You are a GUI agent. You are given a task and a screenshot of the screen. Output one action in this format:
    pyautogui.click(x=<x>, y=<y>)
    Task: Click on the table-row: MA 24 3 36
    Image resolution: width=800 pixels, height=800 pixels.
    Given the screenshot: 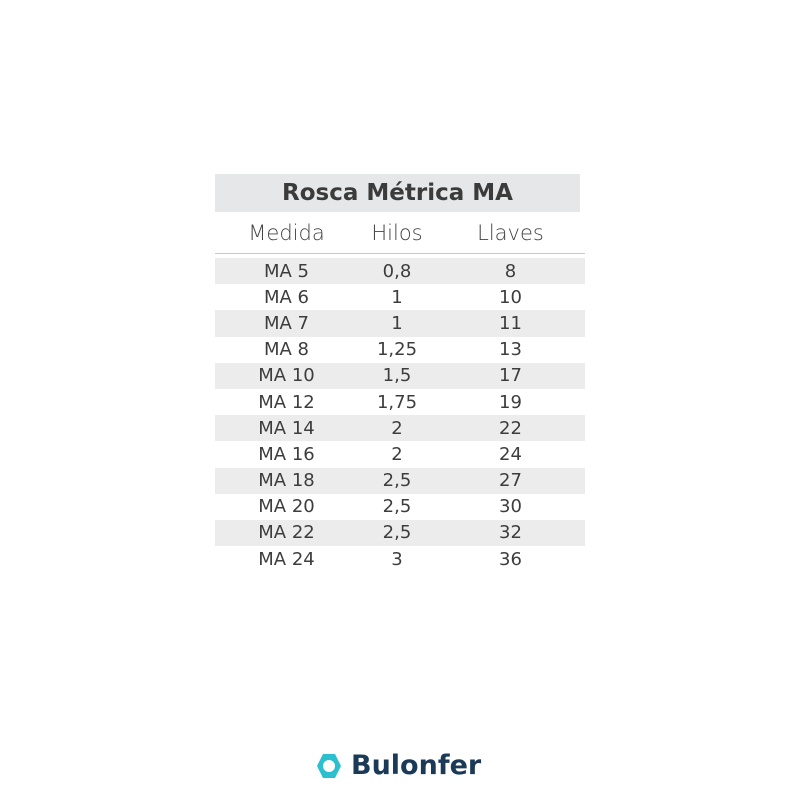 What is the action you would take?
    pyautogui.click(x=400, y=559)
    